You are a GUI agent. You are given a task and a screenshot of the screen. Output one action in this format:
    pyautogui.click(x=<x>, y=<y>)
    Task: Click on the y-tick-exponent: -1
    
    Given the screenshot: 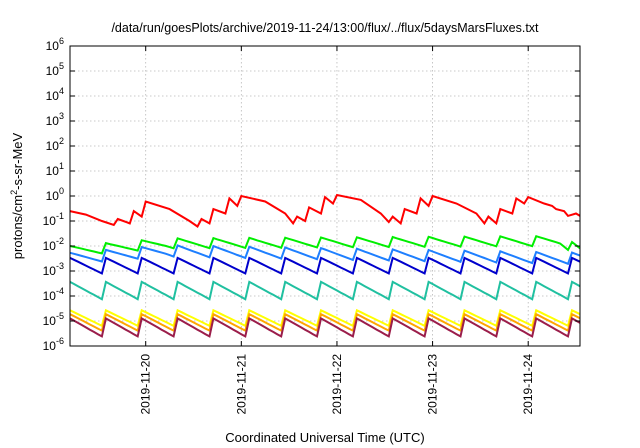 What is the action you would take?
    pyautogui.click(x=60, y=216)
    